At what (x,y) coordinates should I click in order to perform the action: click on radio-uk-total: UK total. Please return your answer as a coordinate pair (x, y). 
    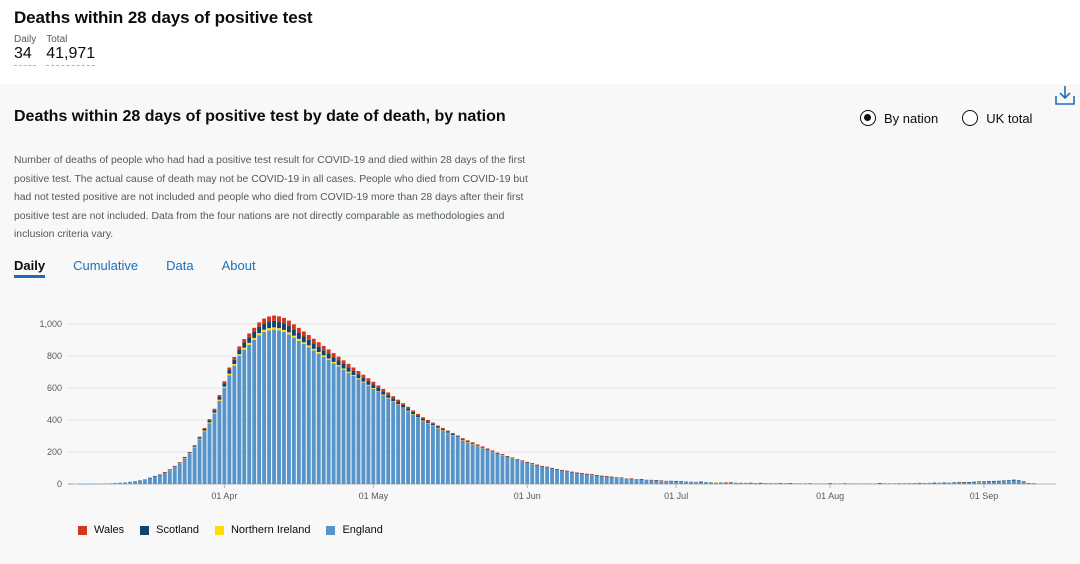
    Looking at the image, I should click on (997, 118).